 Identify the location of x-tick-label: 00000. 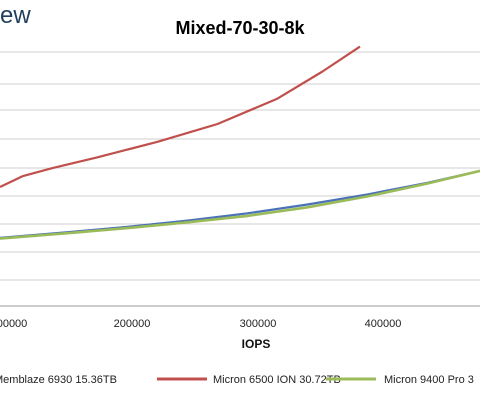
(13, 324).